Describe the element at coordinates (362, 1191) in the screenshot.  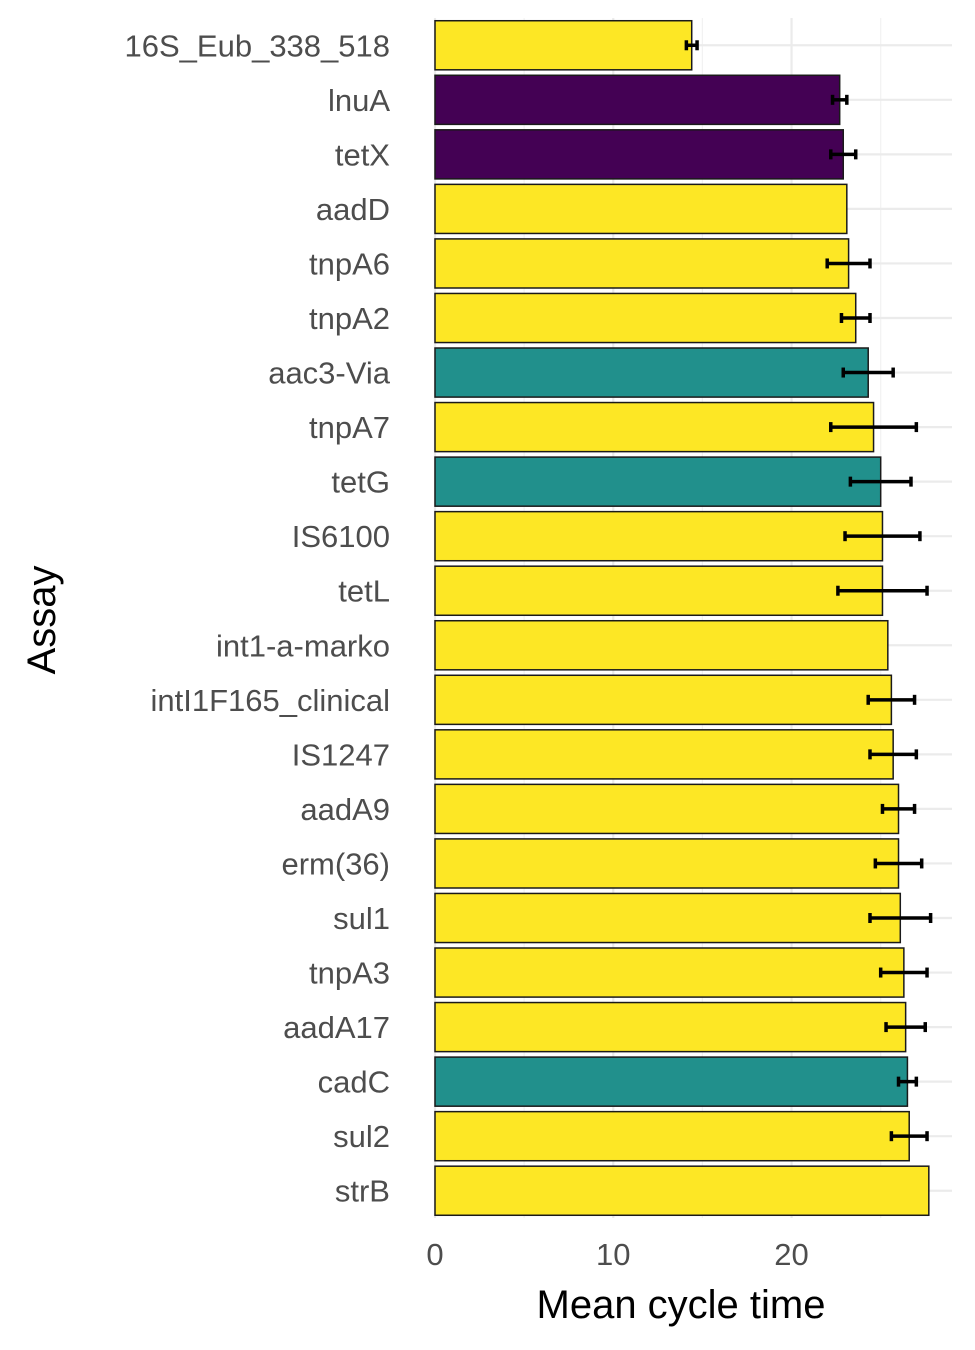
I see `y-tick-label: strB` at that location.